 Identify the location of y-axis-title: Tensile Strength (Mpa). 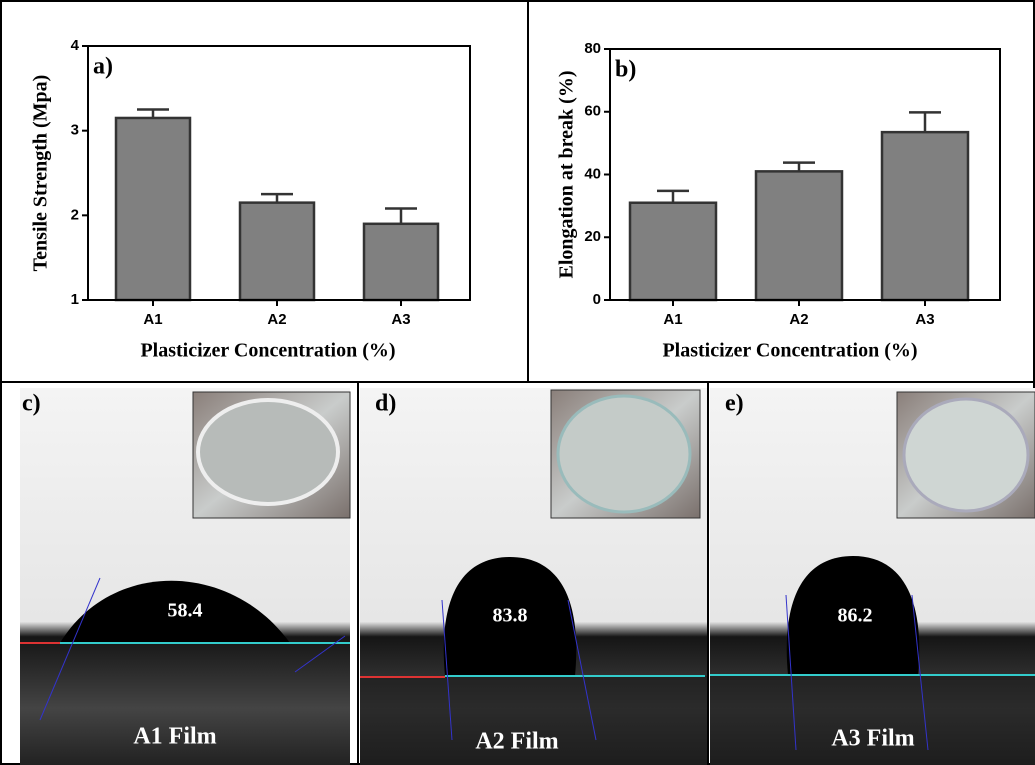
(41, 173).